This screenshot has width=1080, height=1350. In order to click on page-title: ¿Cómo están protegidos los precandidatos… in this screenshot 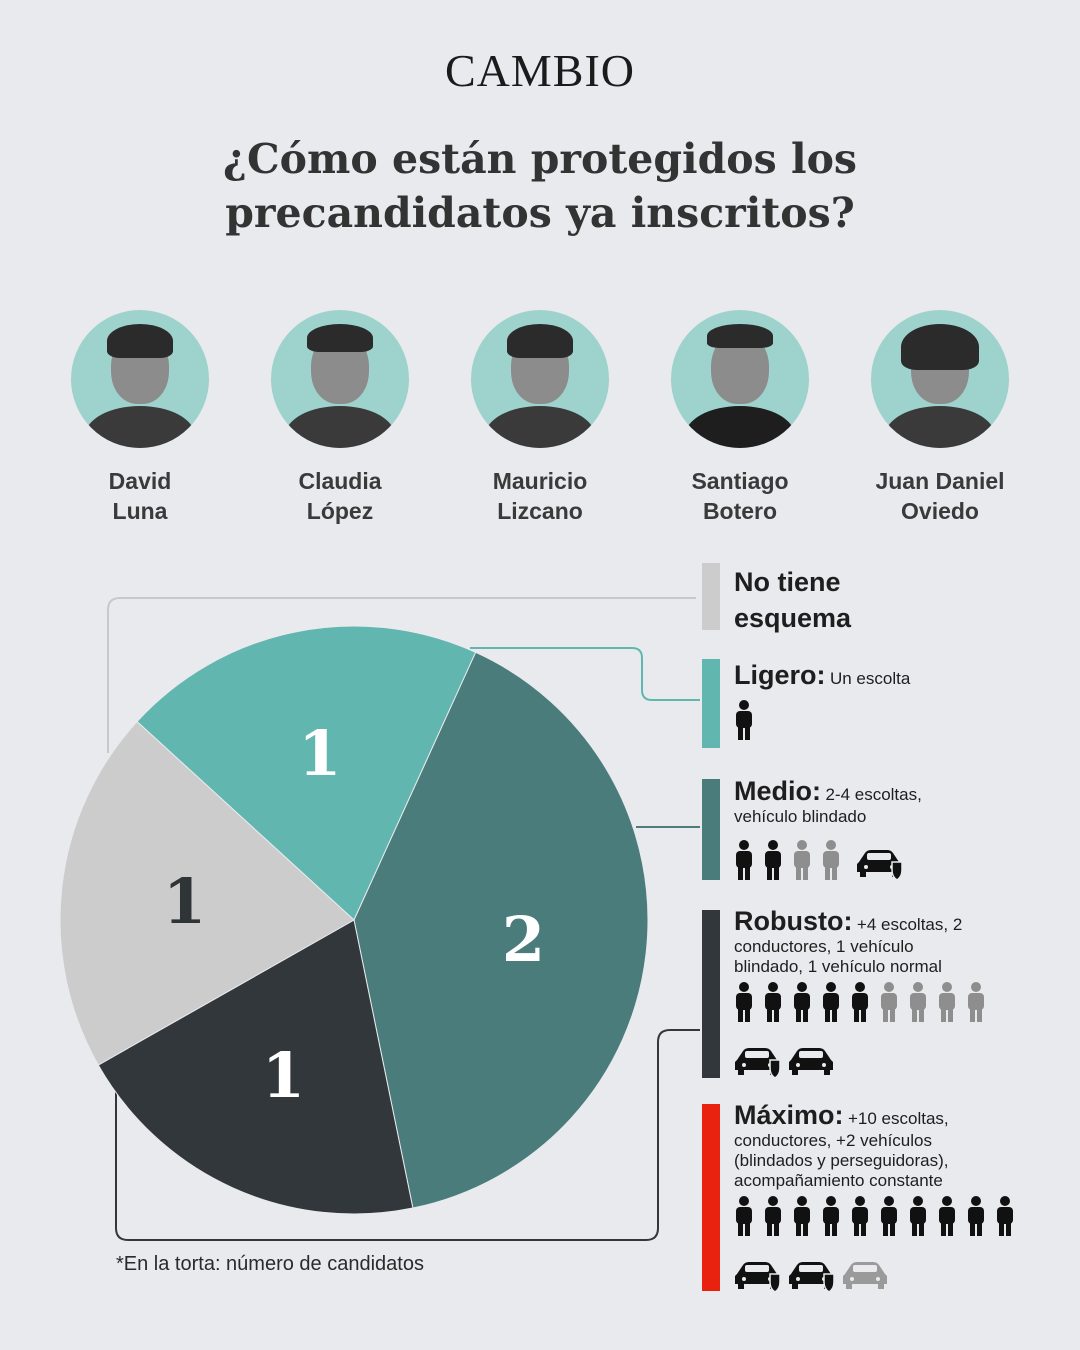, I will do `click(540, 186)`.